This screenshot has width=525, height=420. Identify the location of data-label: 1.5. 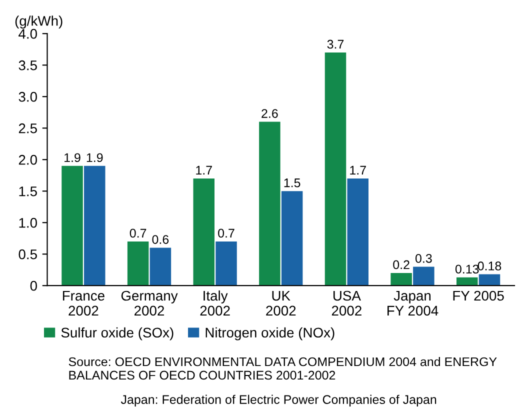
(292, 183).